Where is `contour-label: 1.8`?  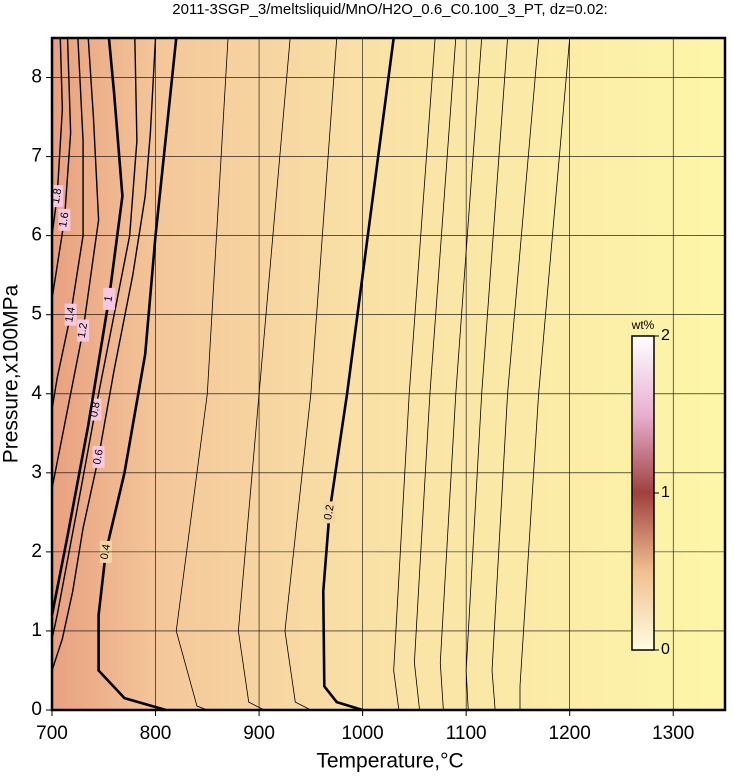 contour-label: 1.8 is located at coordinates (57, 196).